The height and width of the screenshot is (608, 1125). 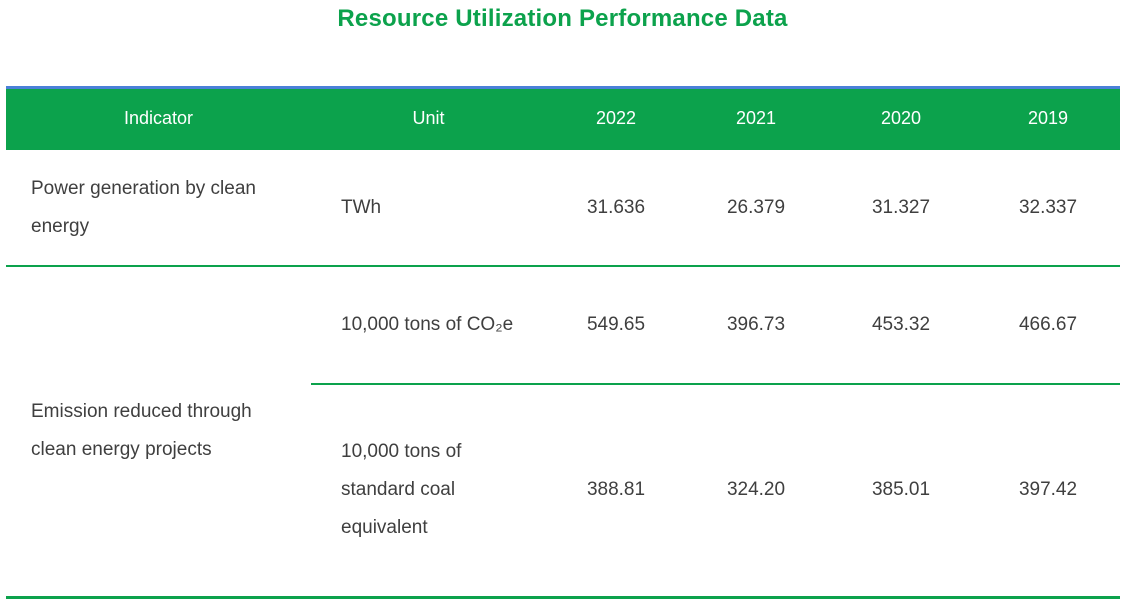 I want to click on unit-text-line: equivalent, so click(x=384, y=528).